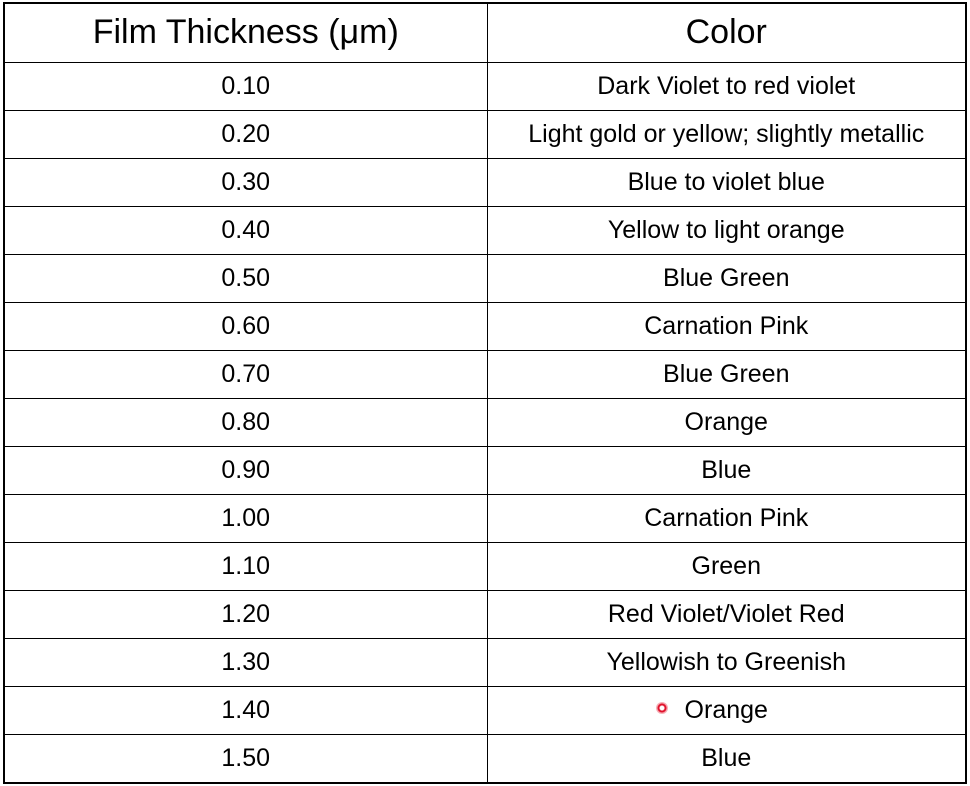  Describe the element at coordinates (246, 757) in the screenshot. I see `thickness-cell: 1.50` at that location.